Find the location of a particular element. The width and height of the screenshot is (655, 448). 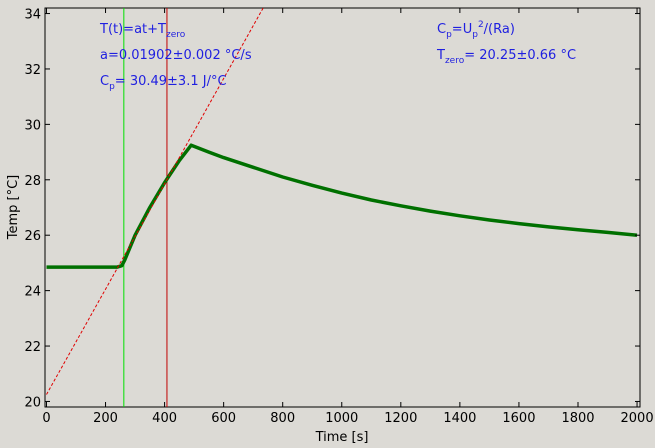

annotation-right-1: Tzero= 20.25±0.66 °C is located at coordinates (506, 57).